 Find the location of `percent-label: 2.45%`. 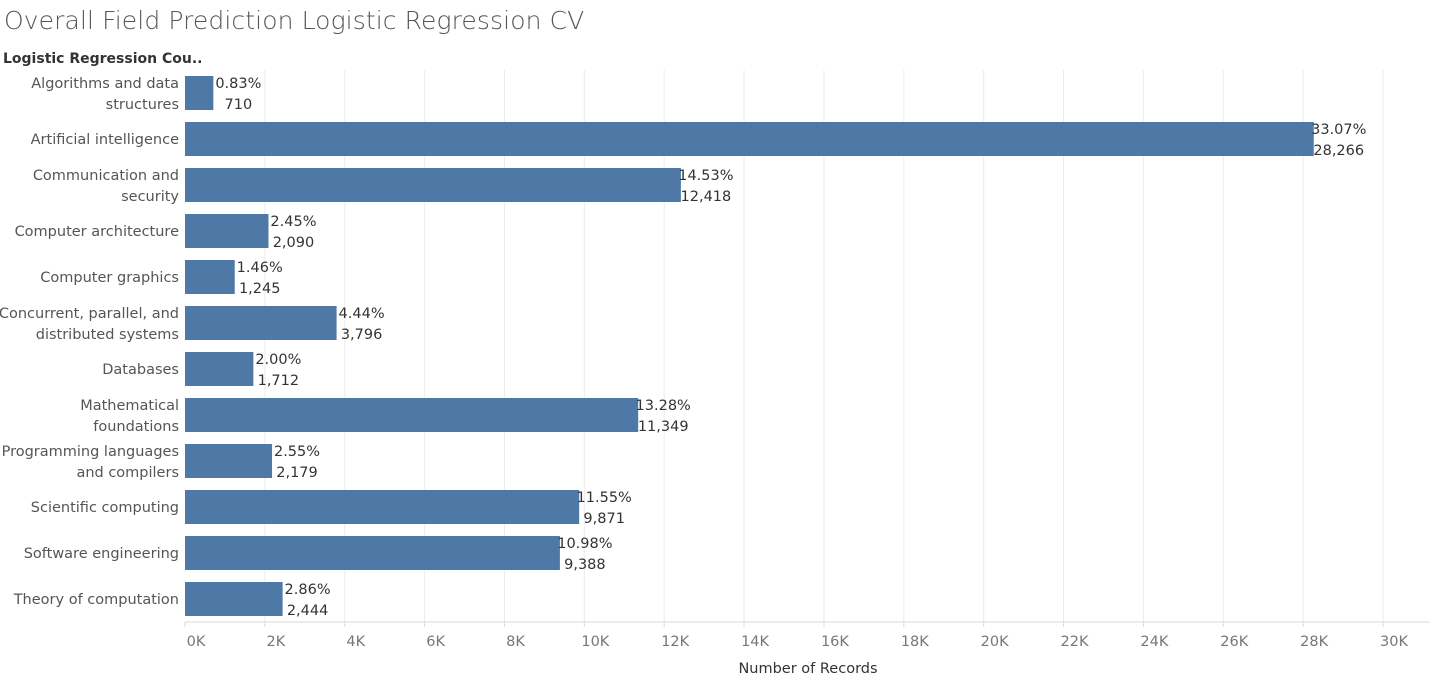

percent-label: 2.45% is located at coordinates (293, 222).